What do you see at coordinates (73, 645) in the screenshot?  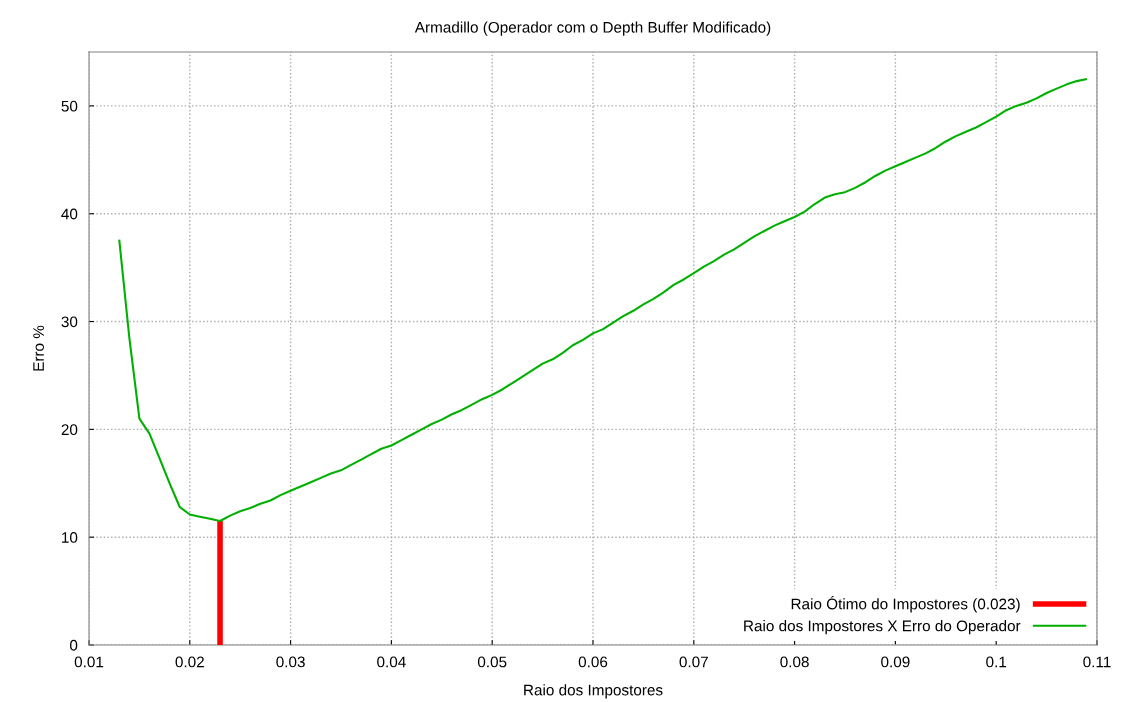 I see `y-tick-label: 0` at bounding box center [73, 645].